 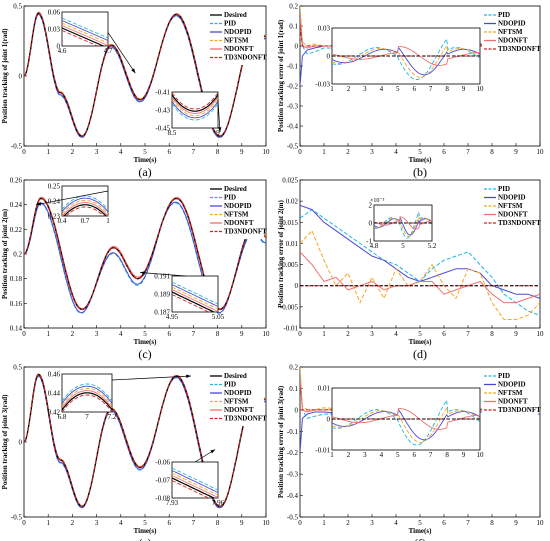 What do you see at coordinates (5, 253) in the screenshot?
I see `y-axis-label: Position tracking of joint 2(m)` at bounding box center [5, 253].